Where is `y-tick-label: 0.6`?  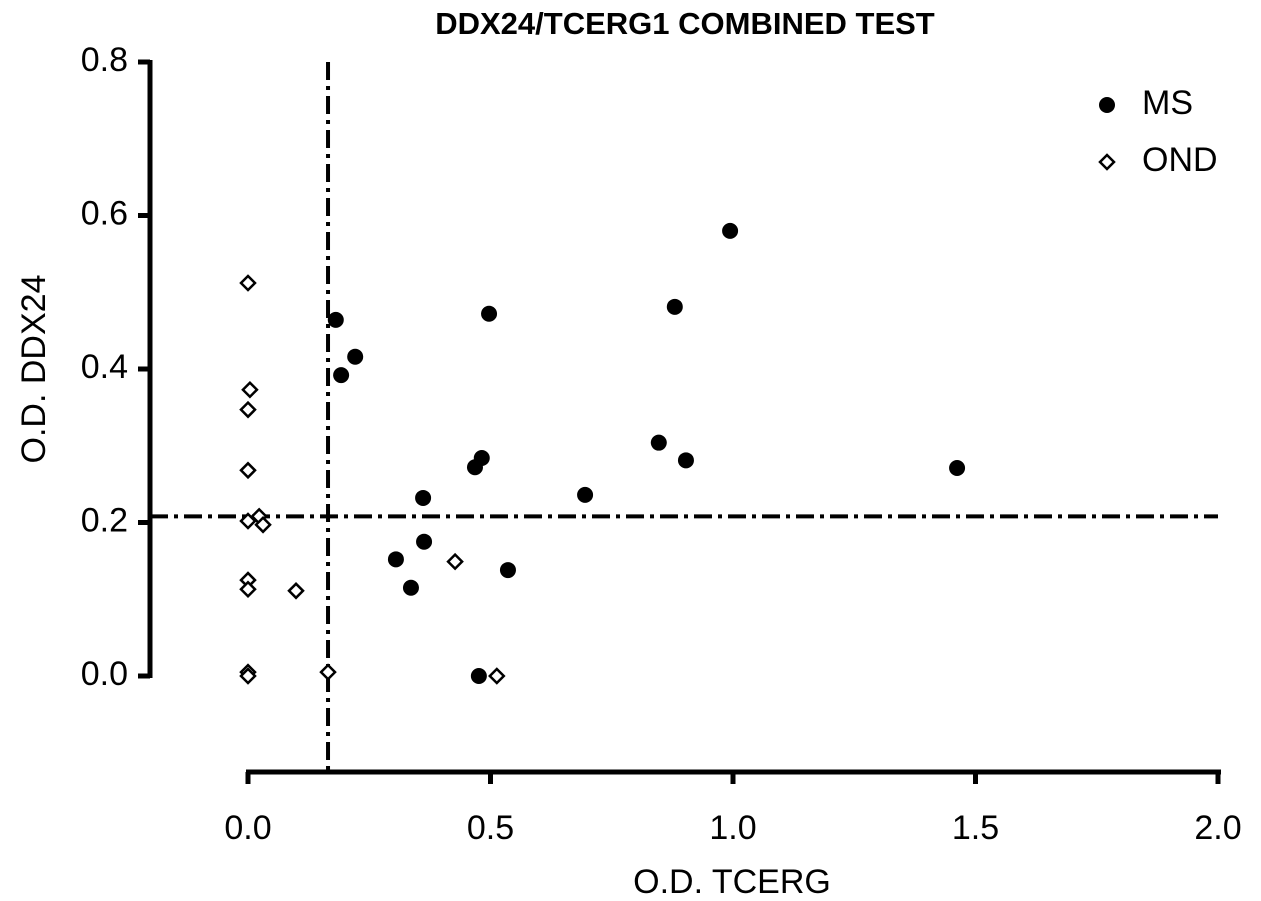 y-tick-label: 0.6 is located at coordinates (104, 213).